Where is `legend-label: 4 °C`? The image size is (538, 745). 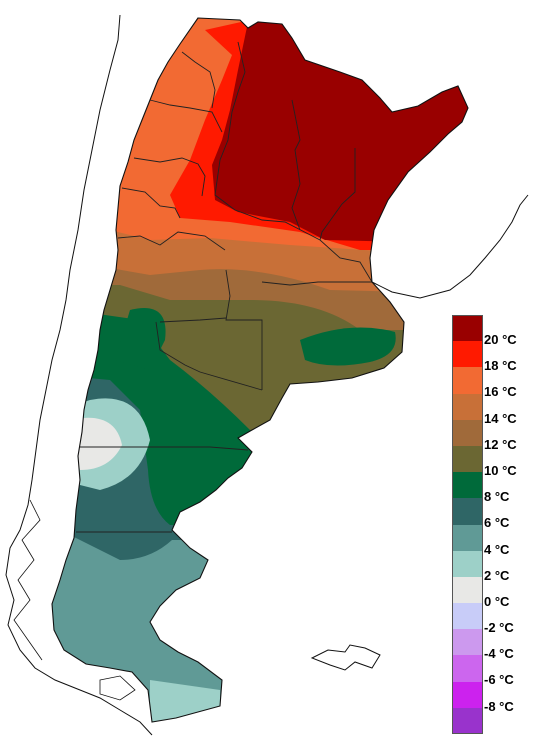 legend-label: 4 °C is located at coordinates (497, 549).